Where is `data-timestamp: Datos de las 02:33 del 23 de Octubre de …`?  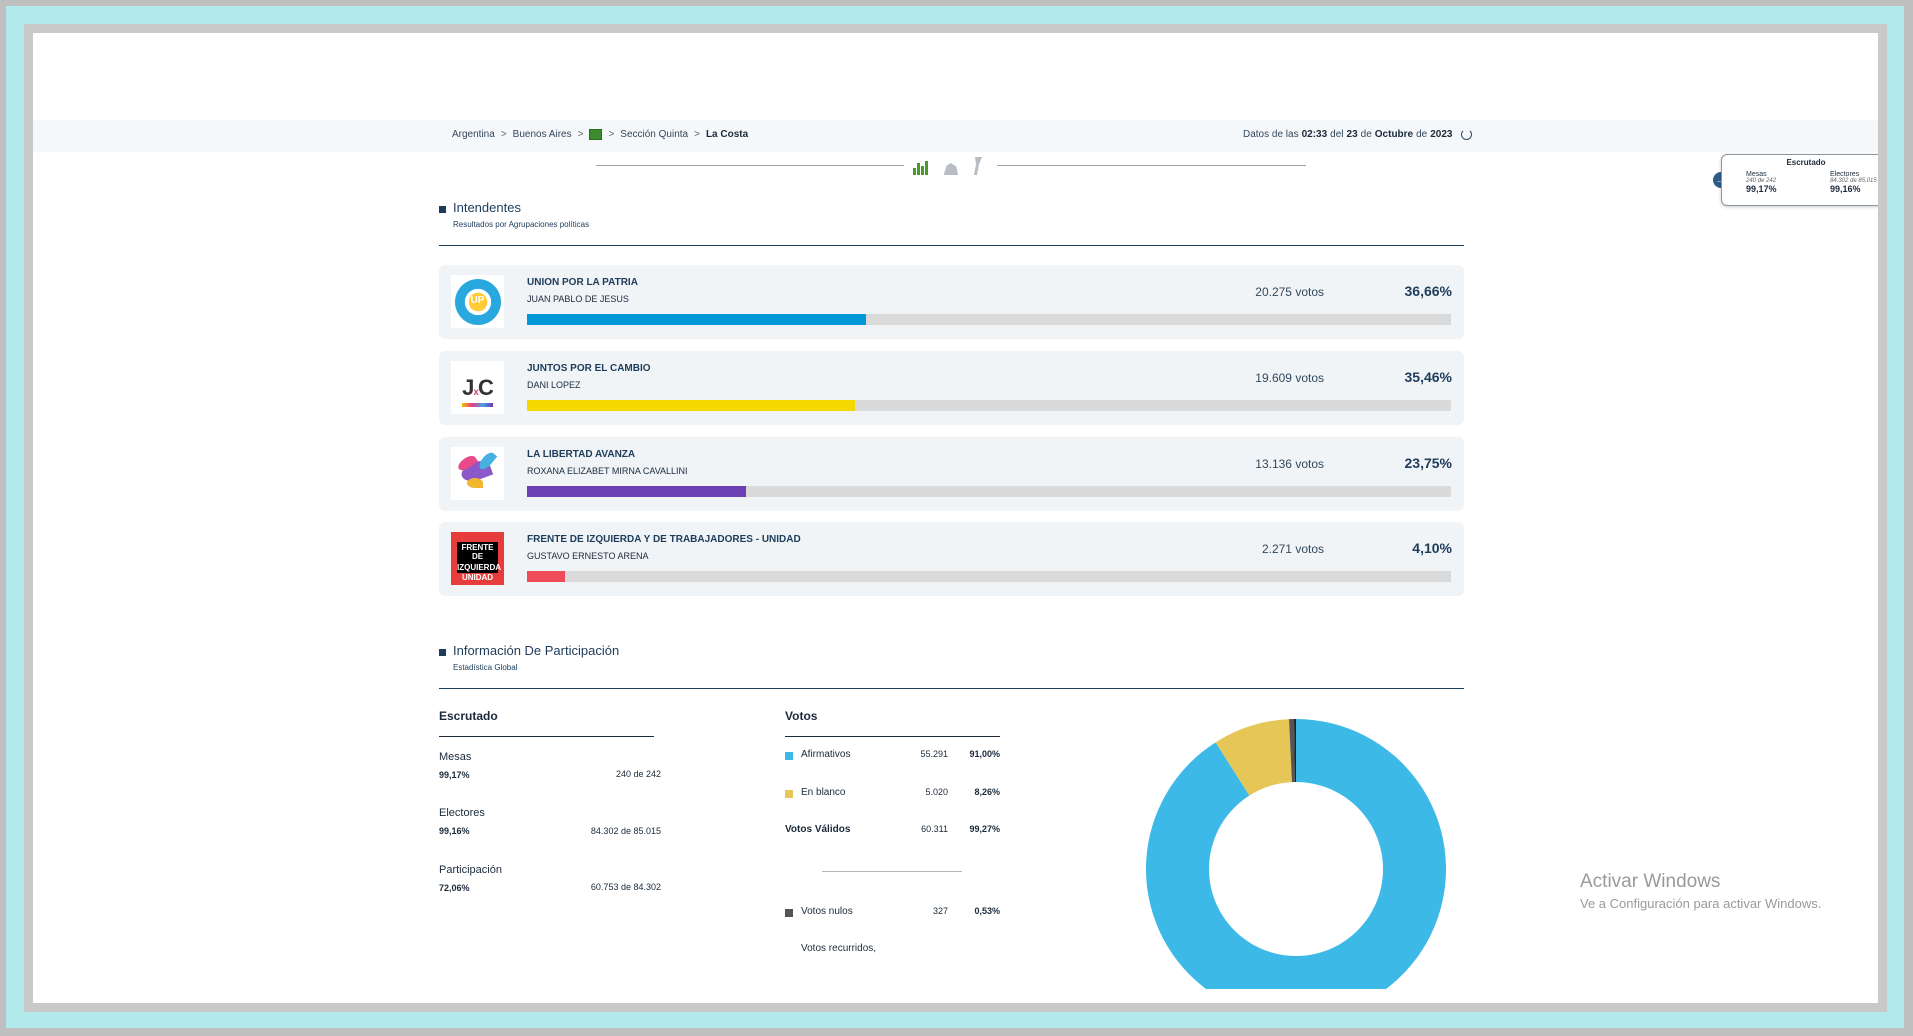 data-timestamp: Datos de las 02:33 del 23 de Octubre de … is located at coordinates (1357, 134).